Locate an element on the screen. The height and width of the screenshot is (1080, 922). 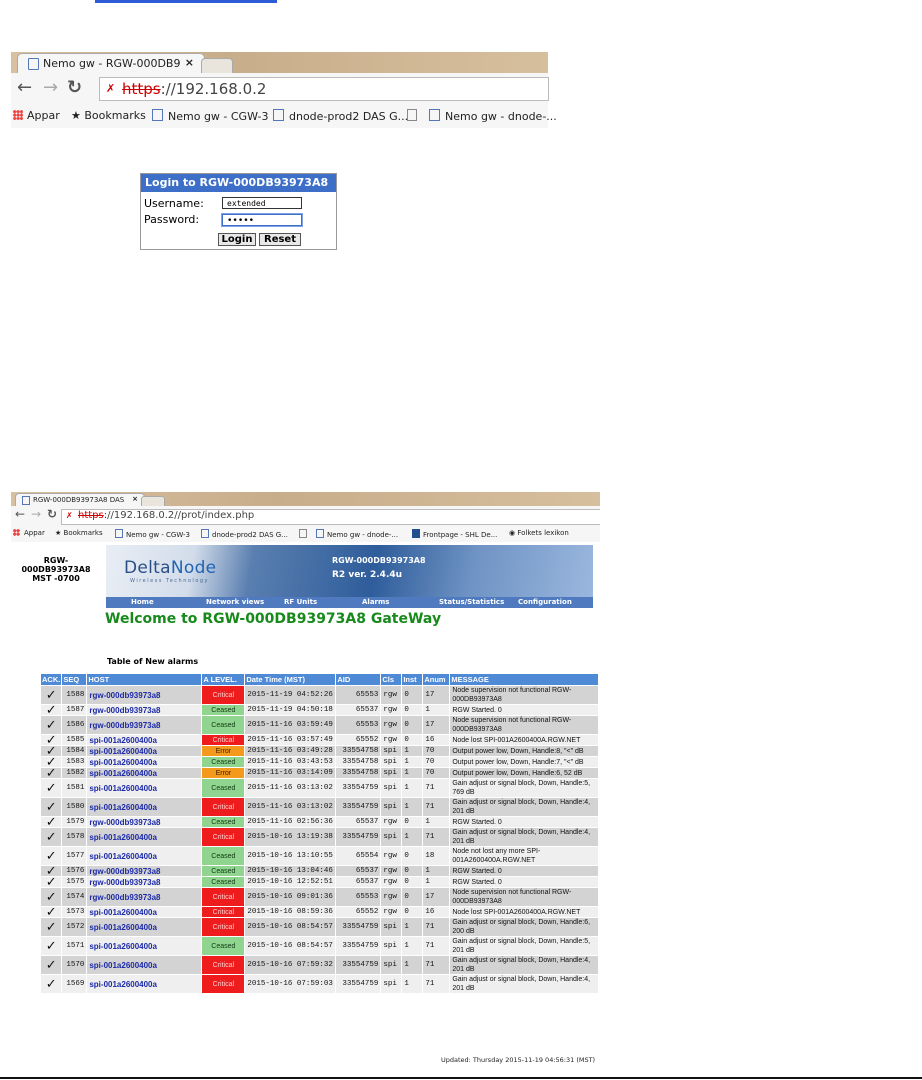
col-inst: Inst is located at coordinates (412, 679).